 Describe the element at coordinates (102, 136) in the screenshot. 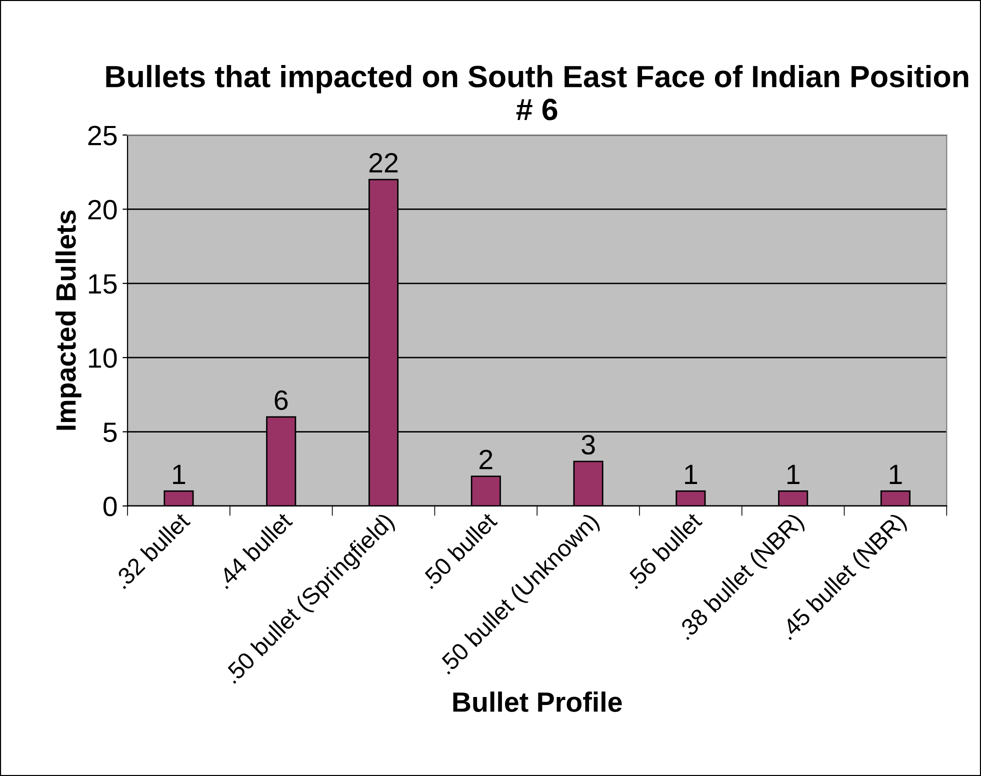

I see `y-tick-label: 25` at that location.